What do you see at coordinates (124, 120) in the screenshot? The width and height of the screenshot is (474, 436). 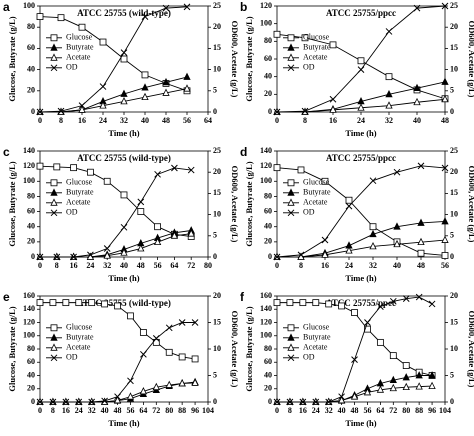 I see `x-tick-label: 32` at bounding box center [124, 120].